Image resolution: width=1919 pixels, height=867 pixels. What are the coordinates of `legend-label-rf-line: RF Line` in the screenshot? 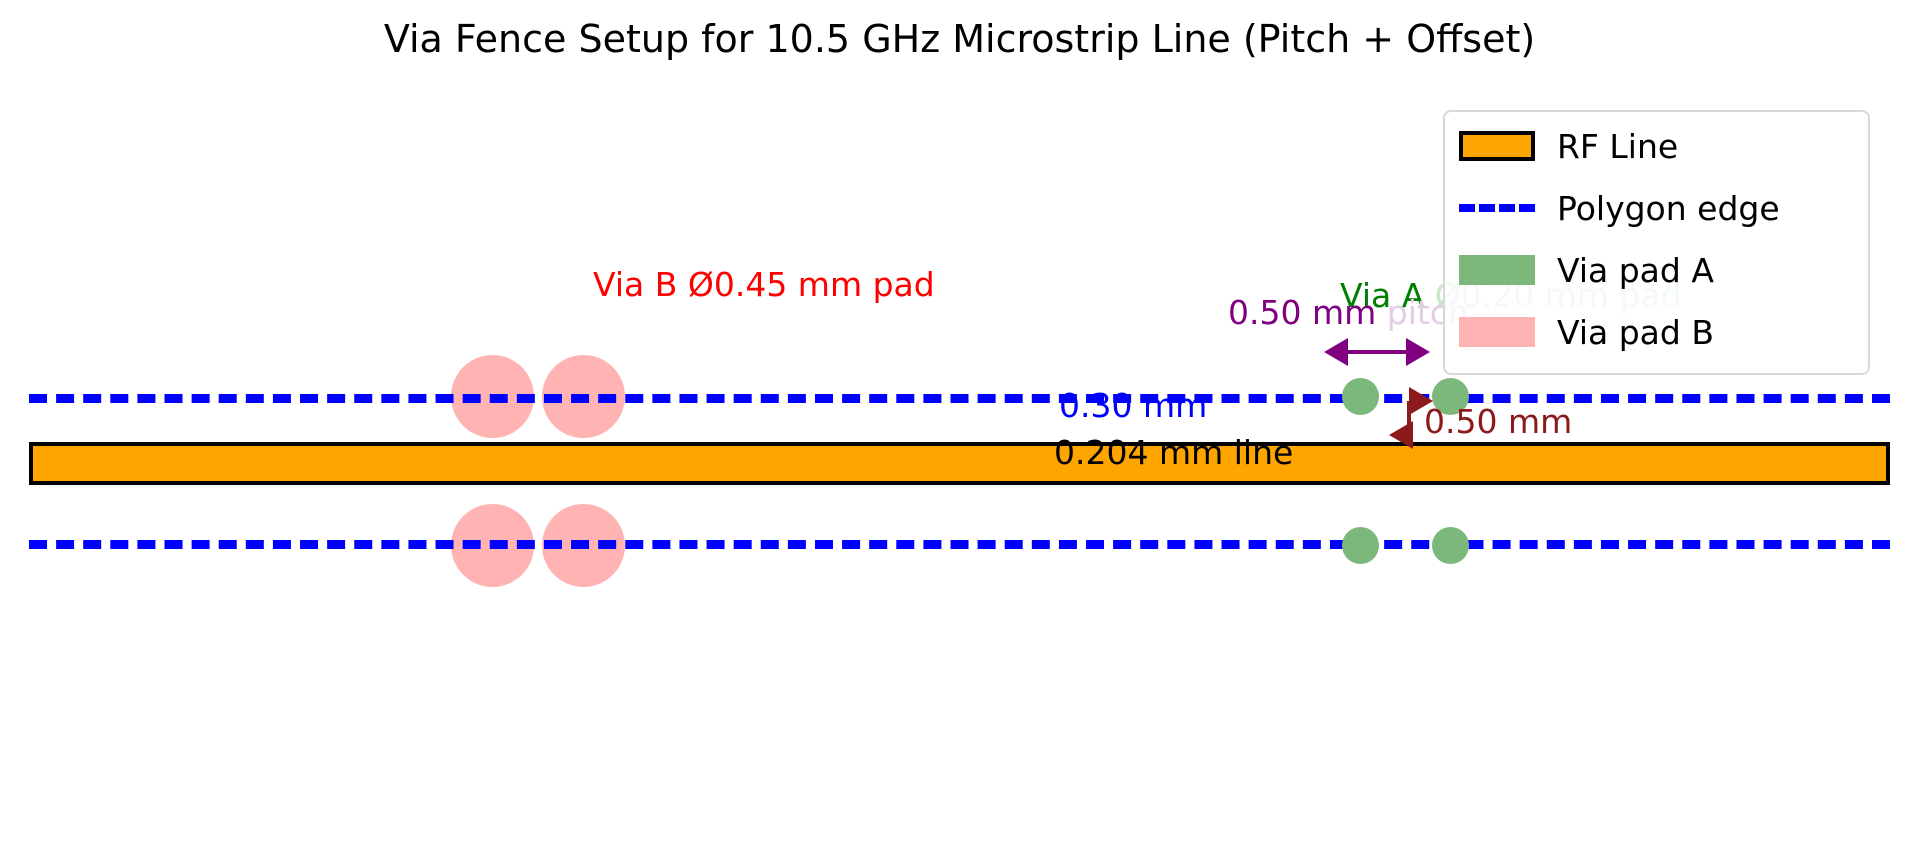 It's located at (1618, 146).